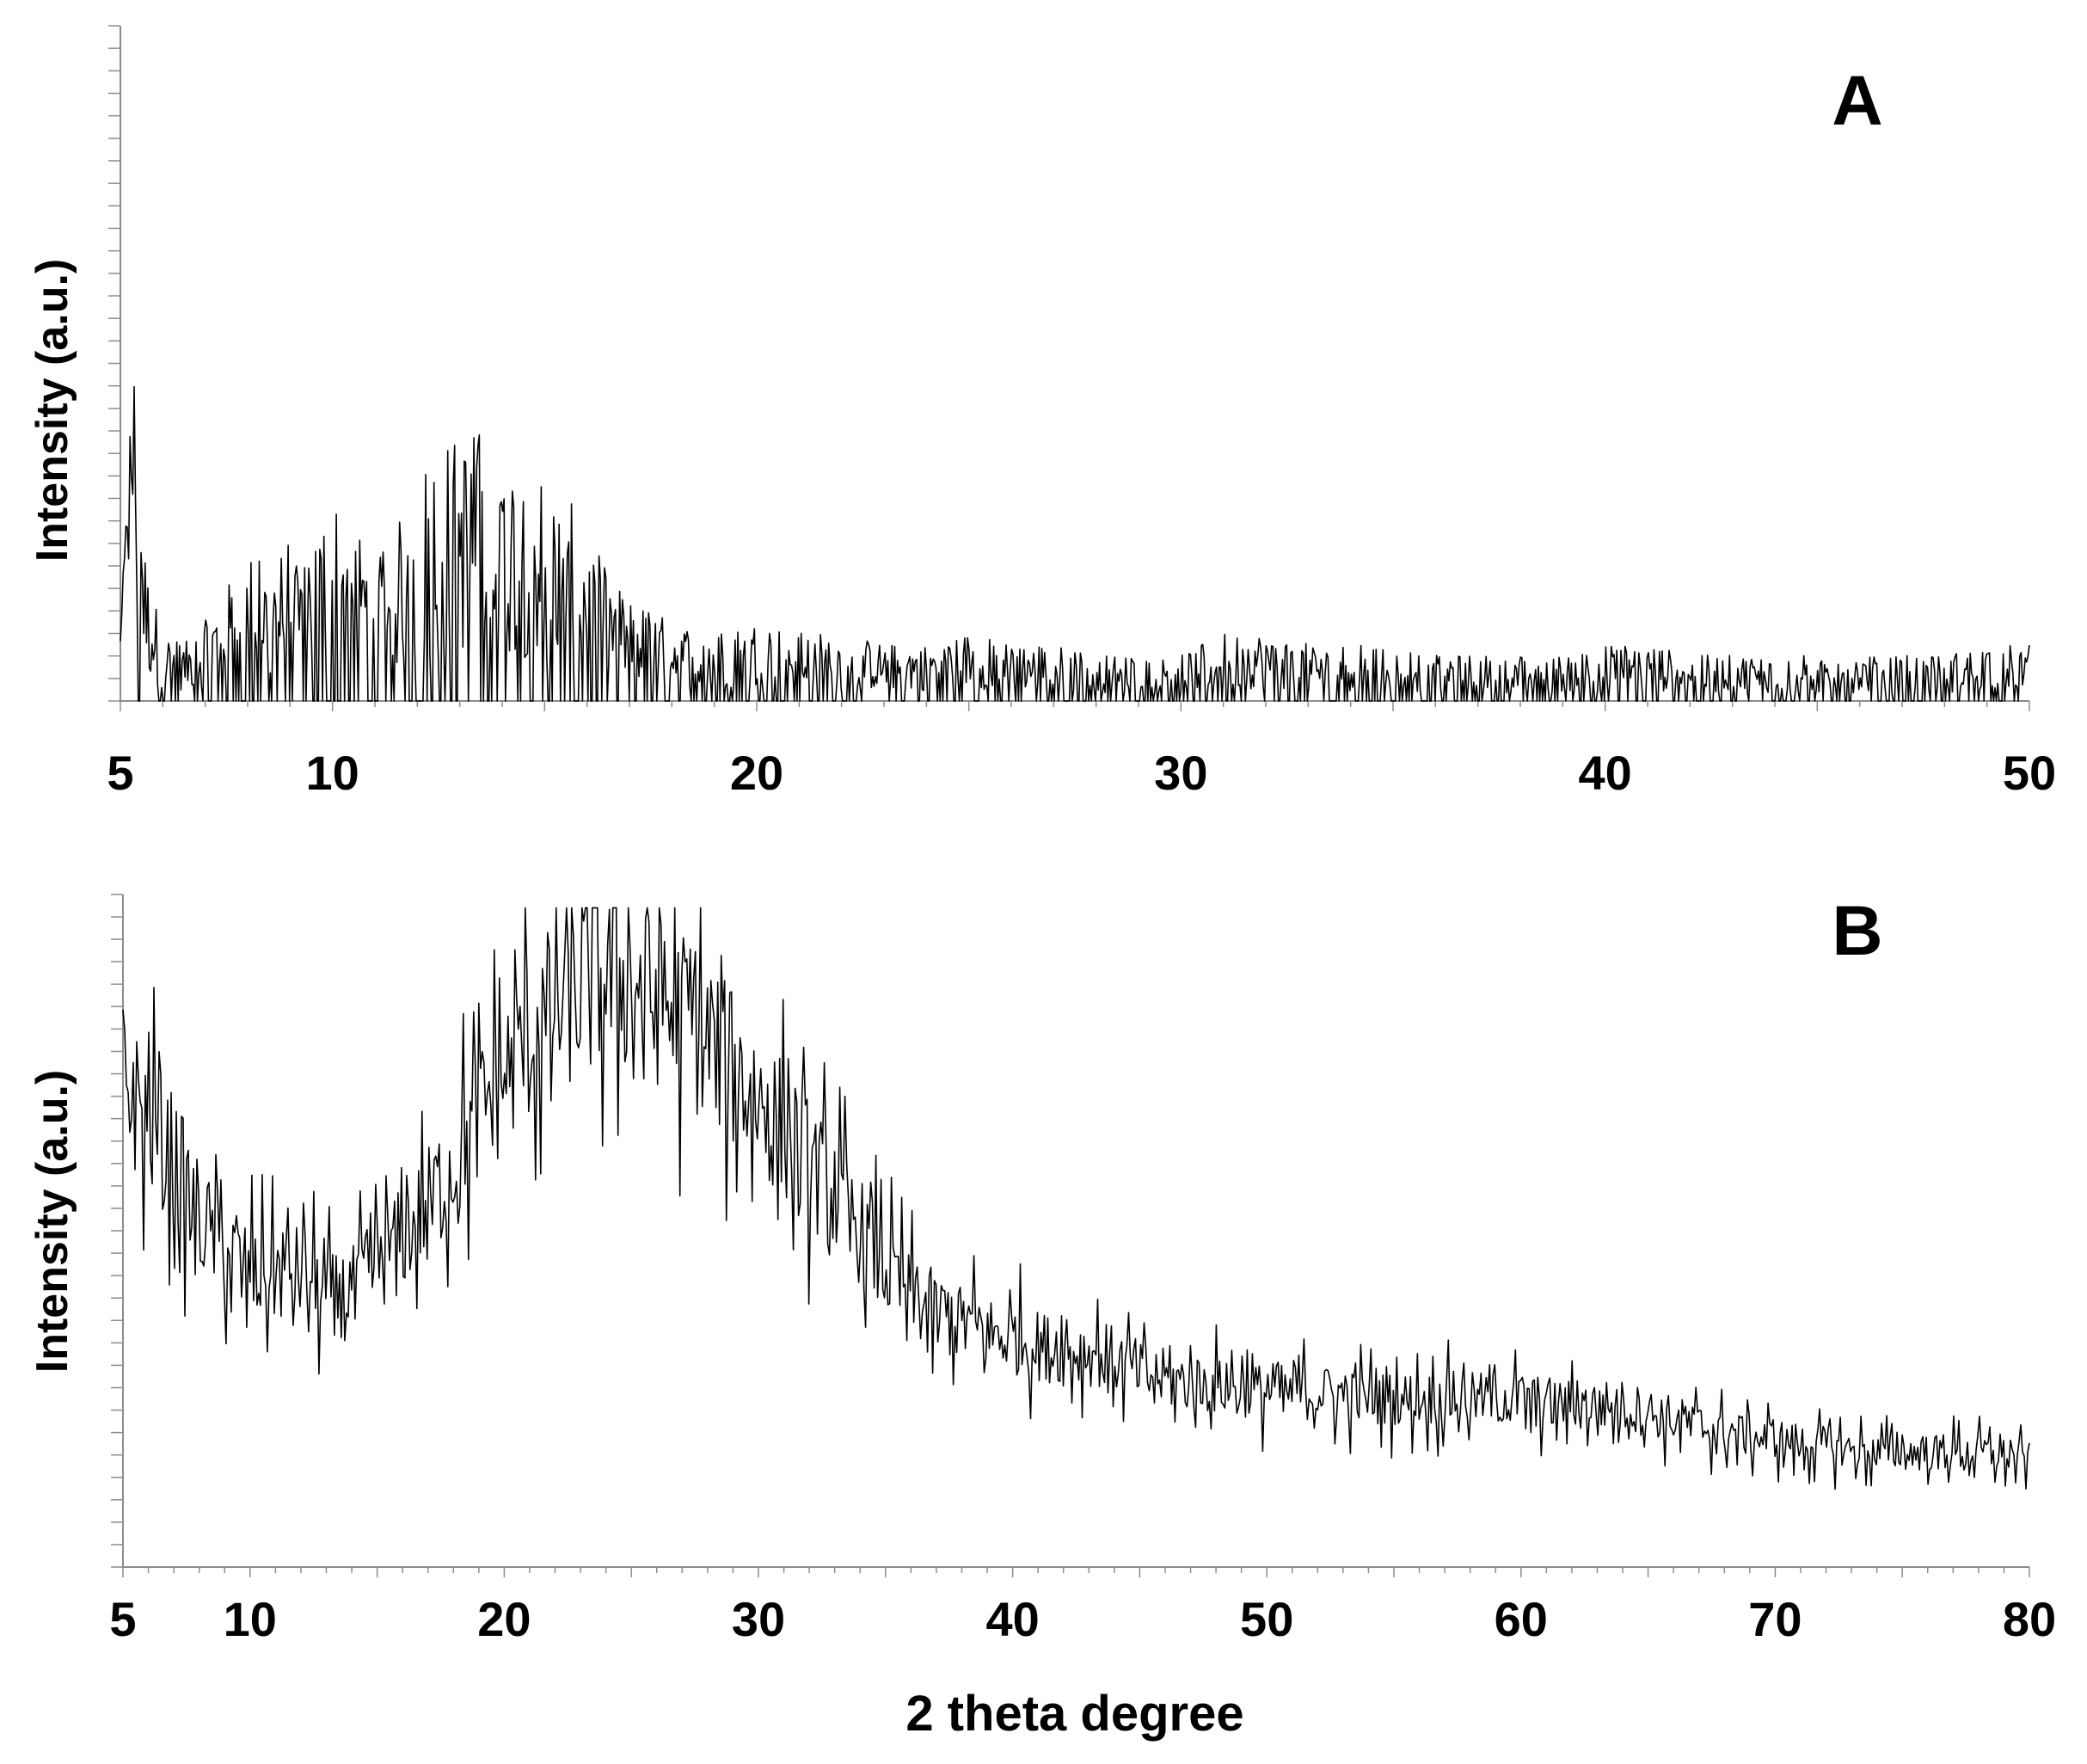  I want to click on panel-a-x-tick-label: 5, so click(120, 773).